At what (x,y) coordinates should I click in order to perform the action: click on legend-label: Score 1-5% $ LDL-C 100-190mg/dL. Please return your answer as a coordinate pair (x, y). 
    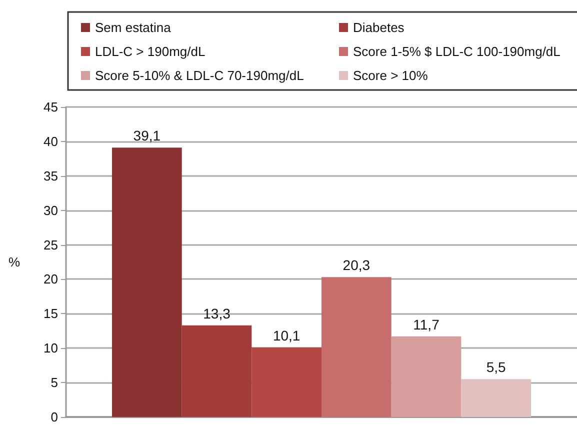
    Looking at the image, I should click on (456, 51).